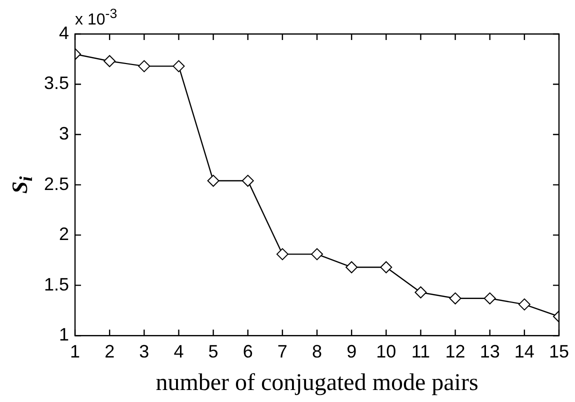 The height and width of the screenshot is (402, 575). What do you see at coordinates (455, 351) in the screenshot?
I see `x-tick-label: 12` at bounding box center [455, 351].